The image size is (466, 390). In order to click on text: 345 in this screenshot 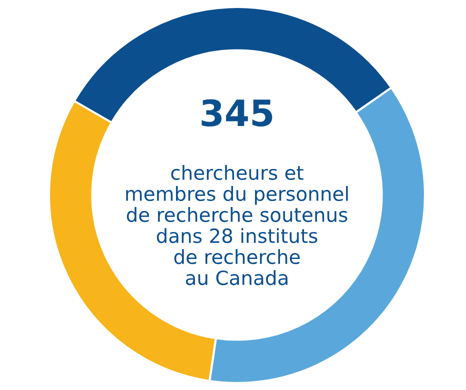, I will do `click(237, 113)`.